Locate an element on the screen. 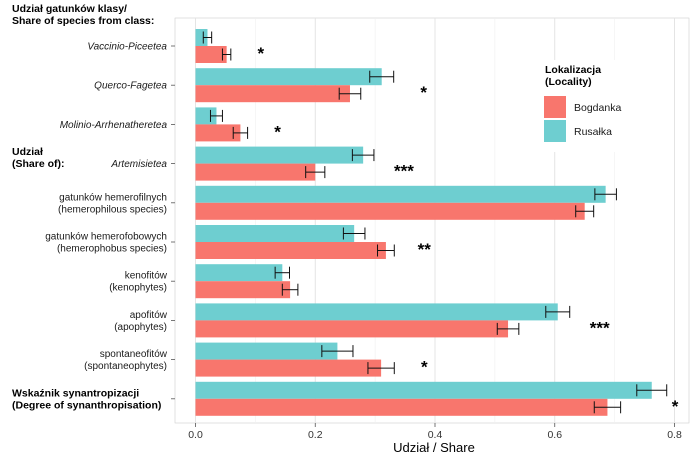 The image size is (699, 460). x-tick-label: 0.6 is located at coordinates (554, 435).